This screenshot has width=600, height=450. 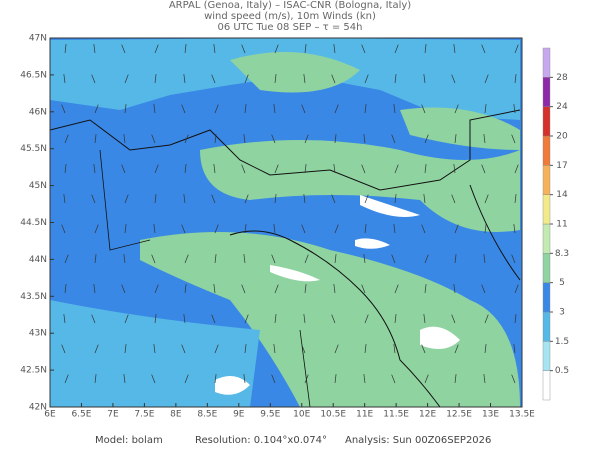 What do you see at coordinates (113, 415) in the screenshot?
I see `lon-label: 7E` at bounding box center [113, 415].